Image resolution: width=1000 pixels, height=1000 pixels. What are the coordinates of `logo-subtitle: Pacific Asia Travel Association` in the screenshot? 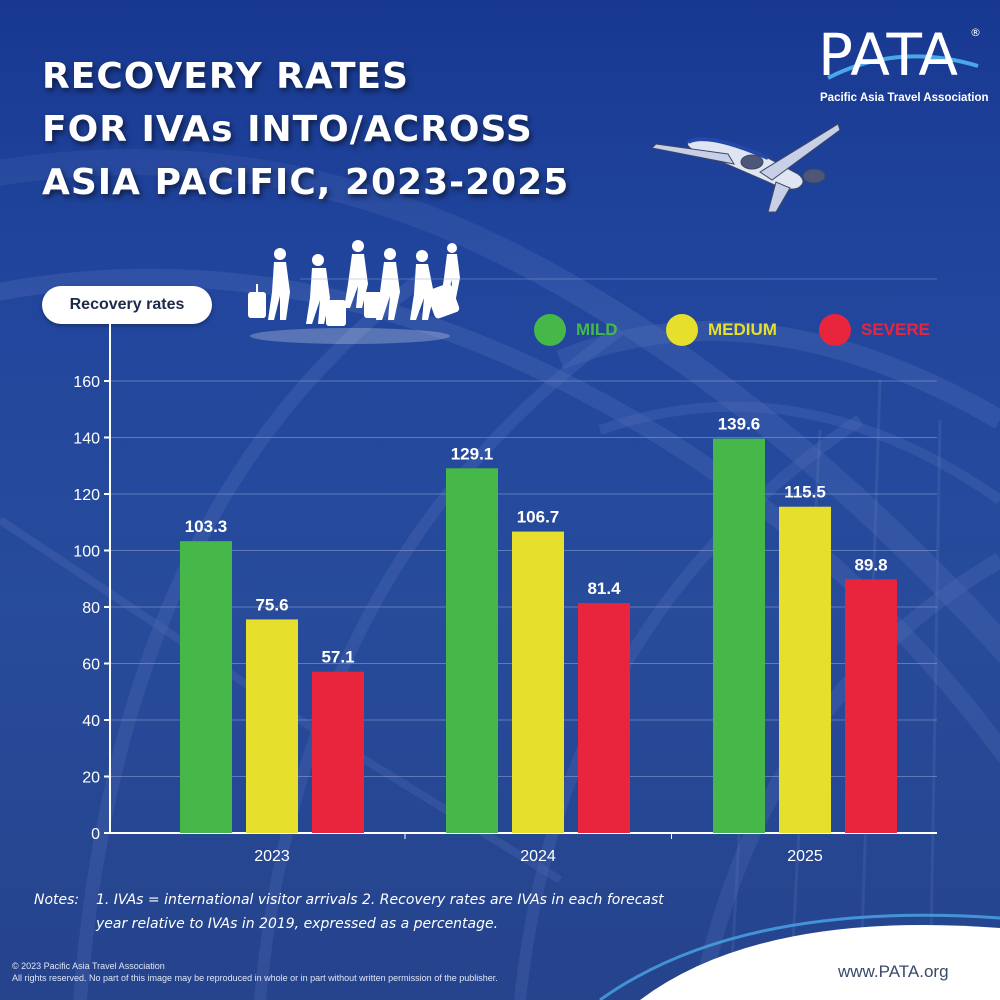 It's located at (904, 98).